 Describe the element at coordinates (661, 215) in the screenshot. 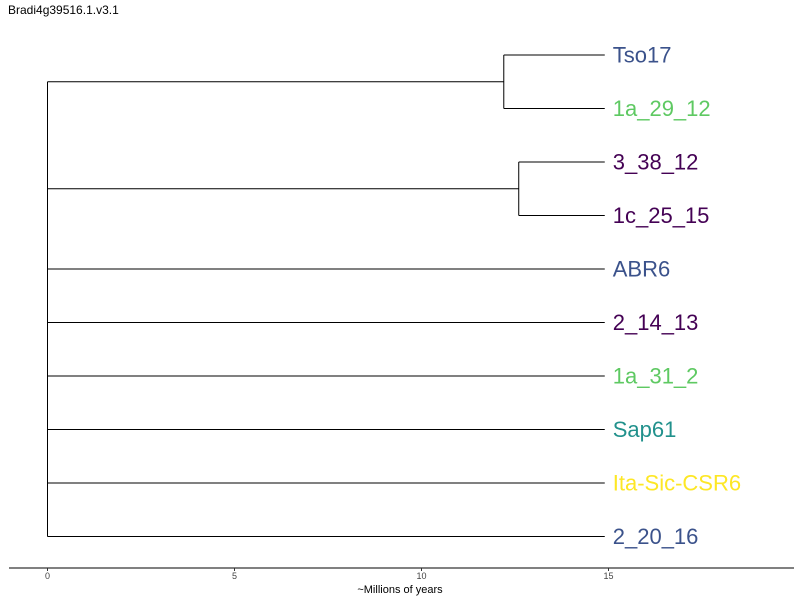

I see `tip-label: 1c_25_15` at that location.